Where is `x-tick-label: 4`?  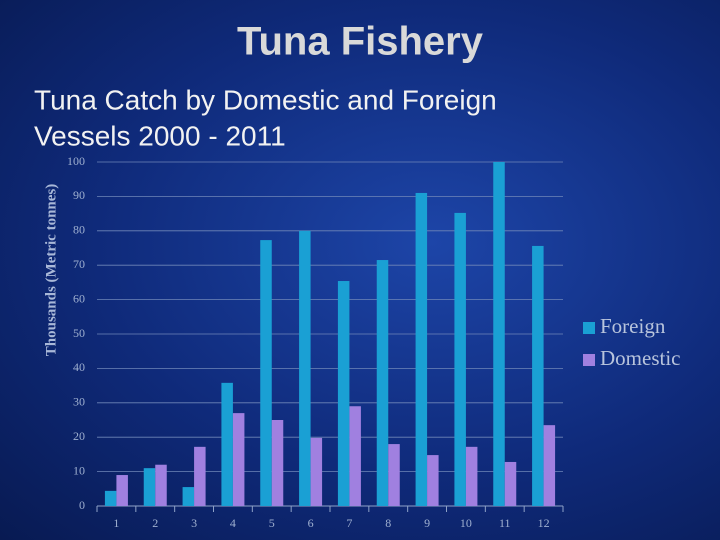
x-tick-label: 4 is located at coordinates (233, 523).